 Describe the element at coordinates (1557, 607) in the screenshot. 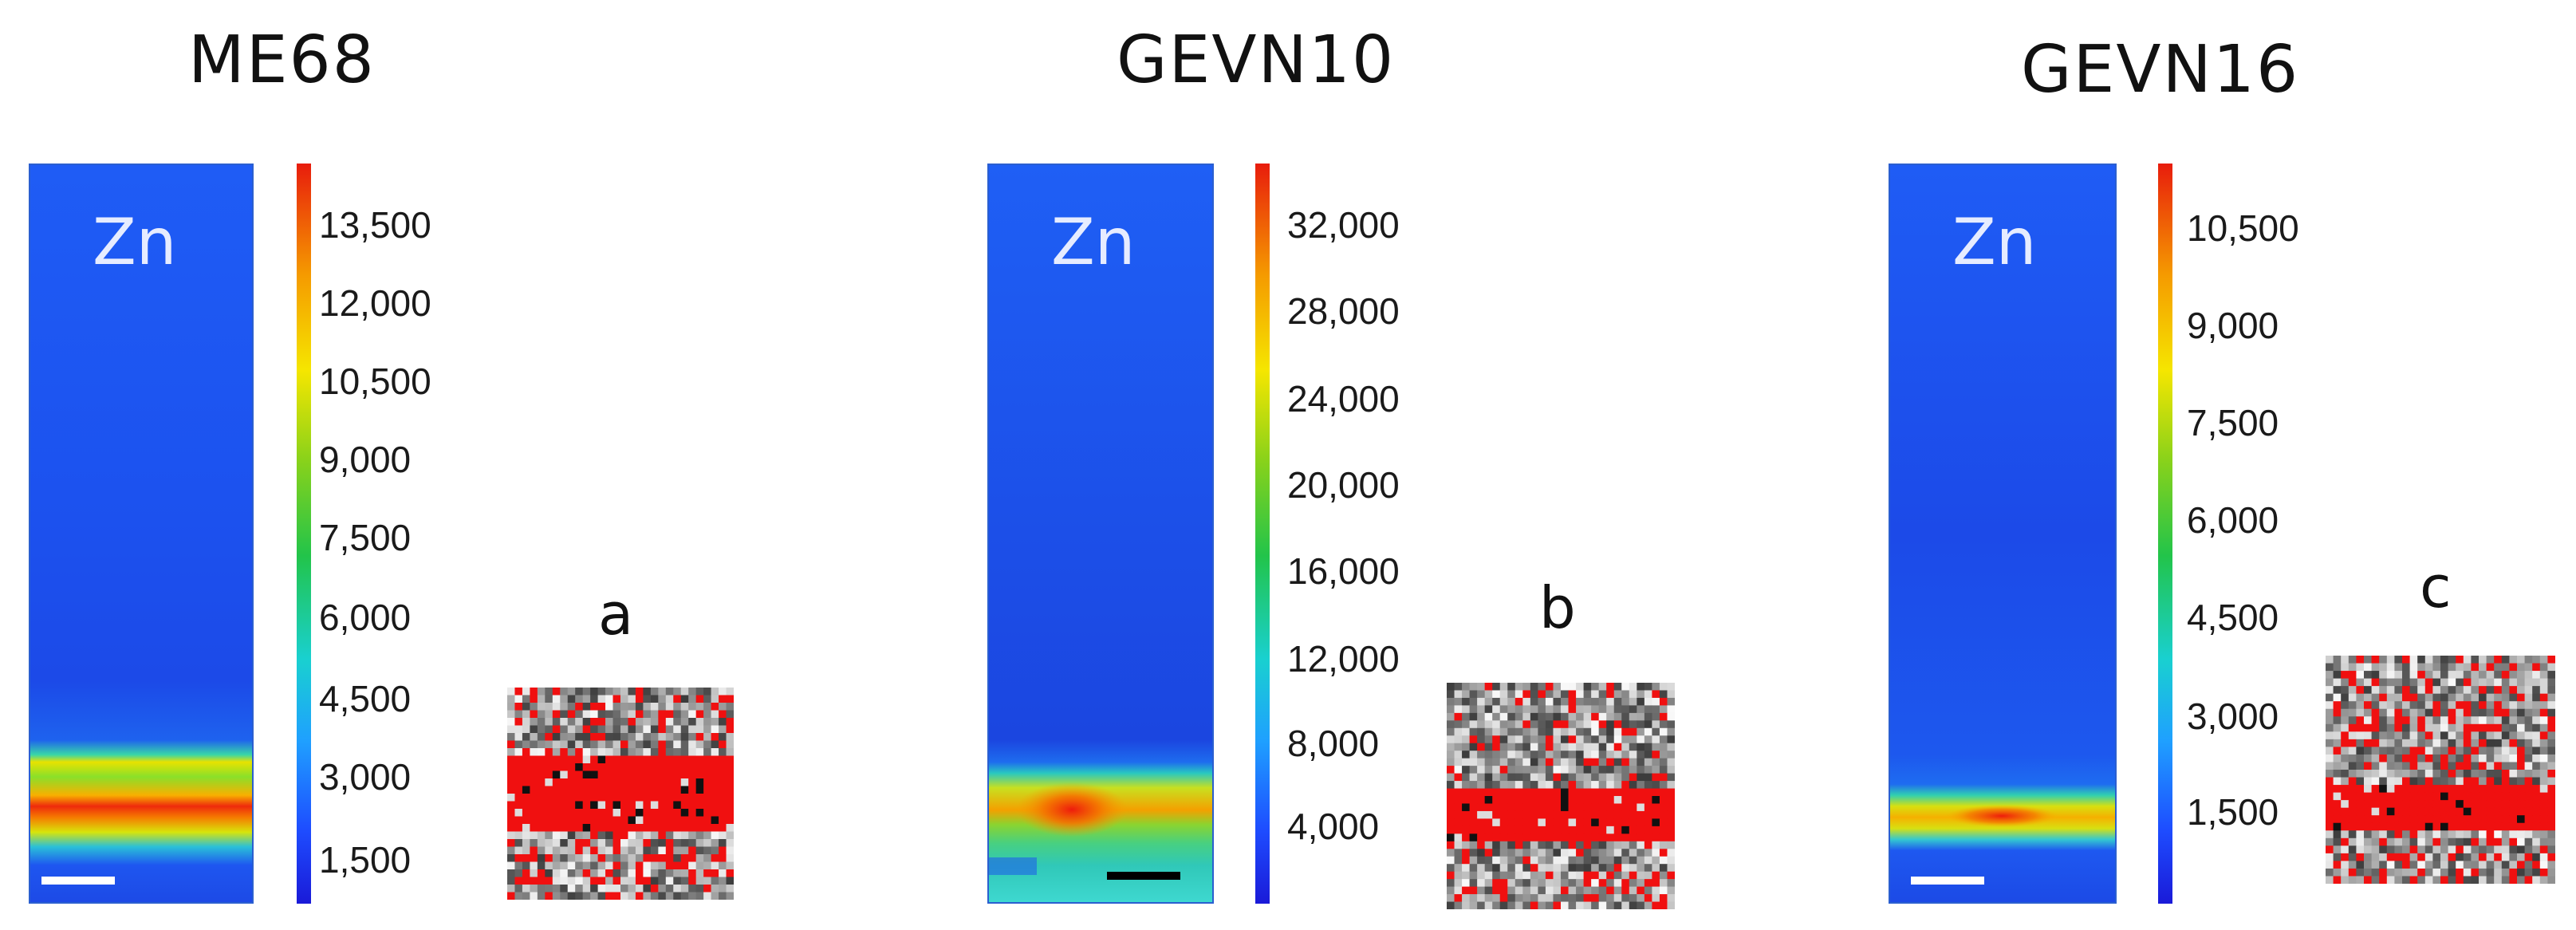

I see `panel-letter: b` at that location.